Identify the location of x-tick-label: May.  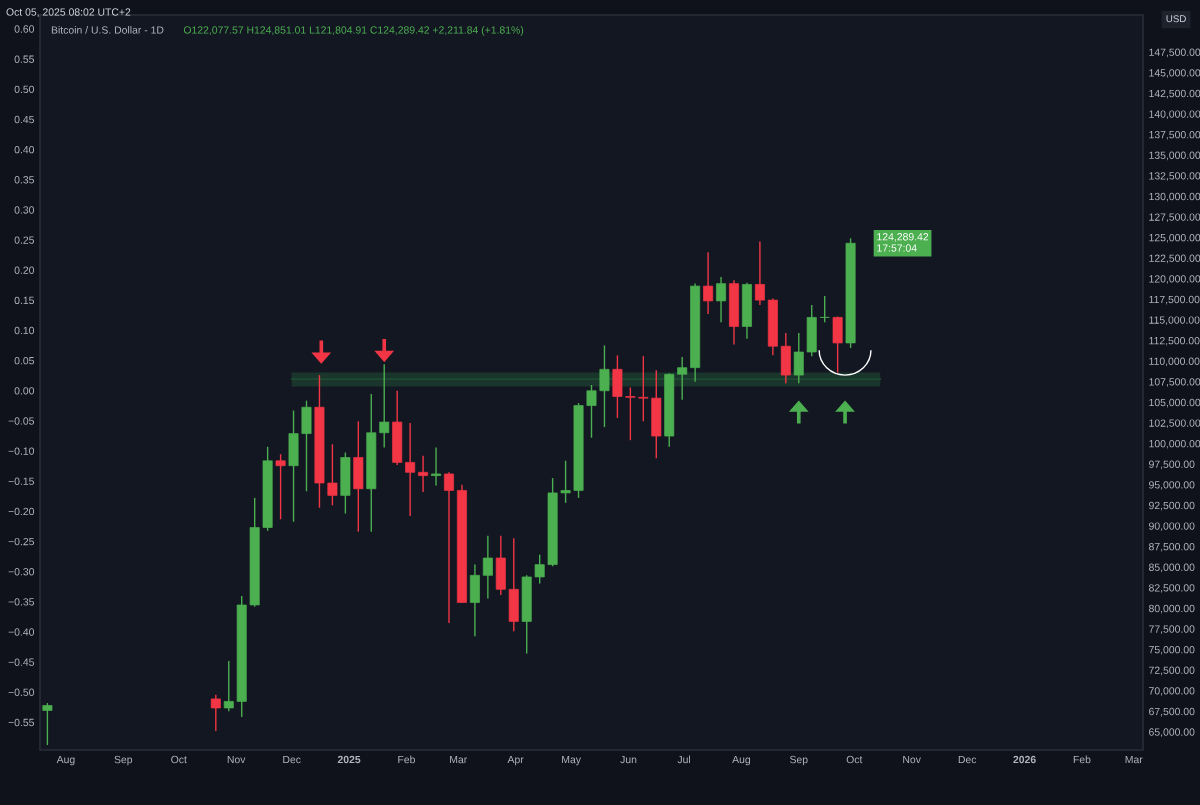
(571, 760).